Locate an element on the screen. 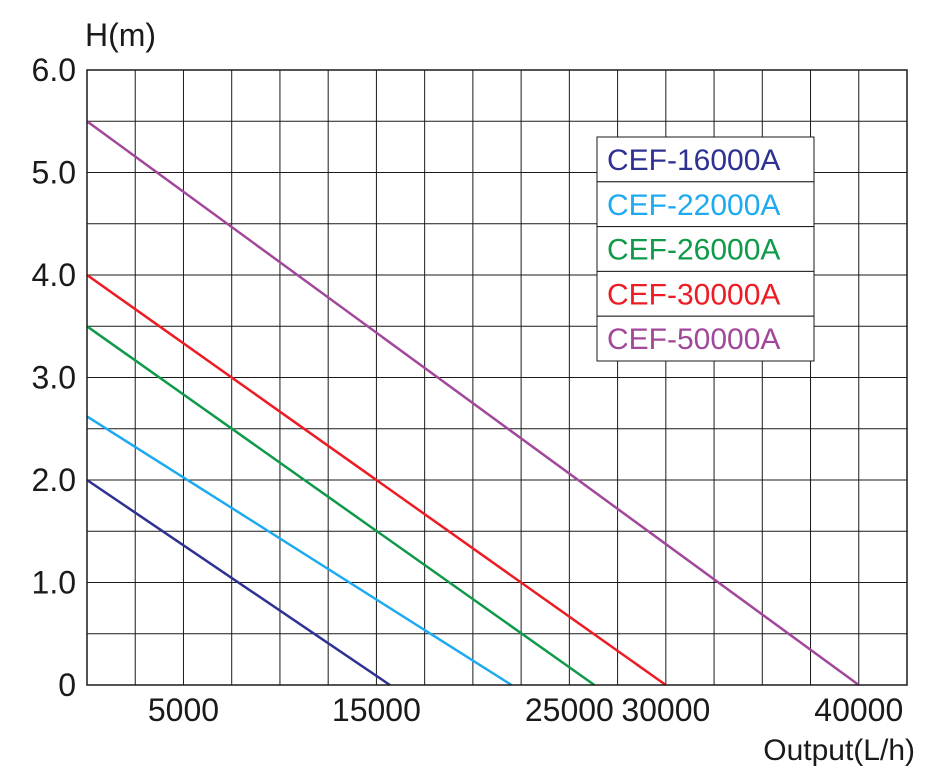 The height and width of the screenshot is (782, 935). x-tick-label: 40000 is located at coordinates (858, 710).